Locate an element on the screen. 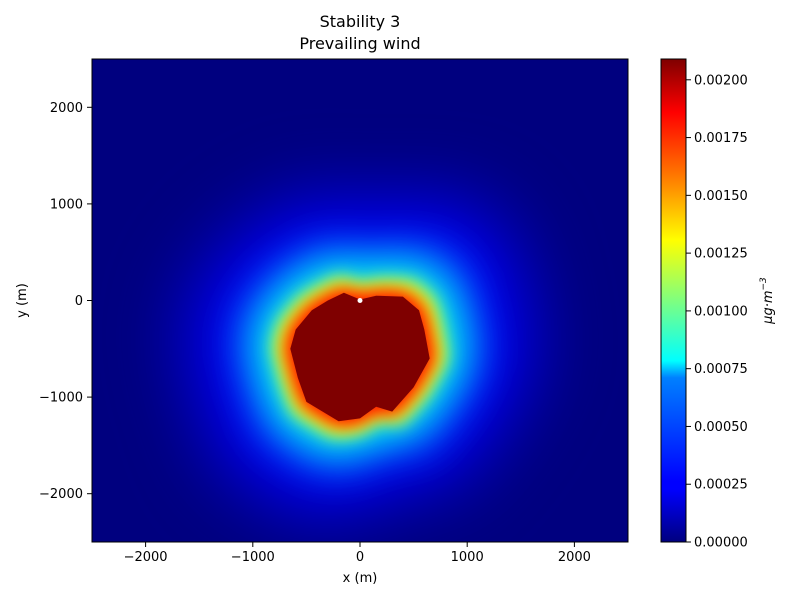 The image size is (800, 604). x-tick-label: −2000 is located at coordinates (146, 557).